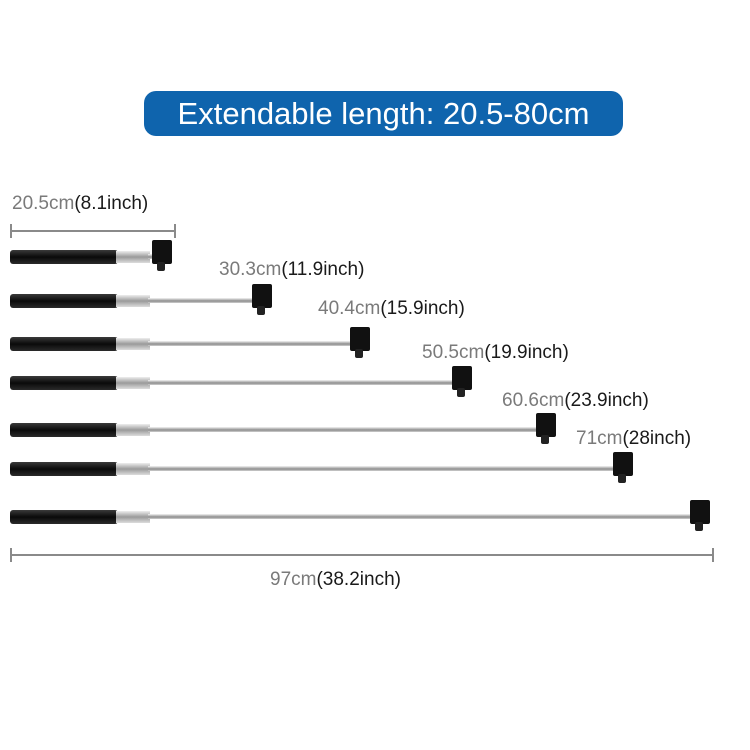  I want to click on cm-value: 40.4cm, so click(349, 308).